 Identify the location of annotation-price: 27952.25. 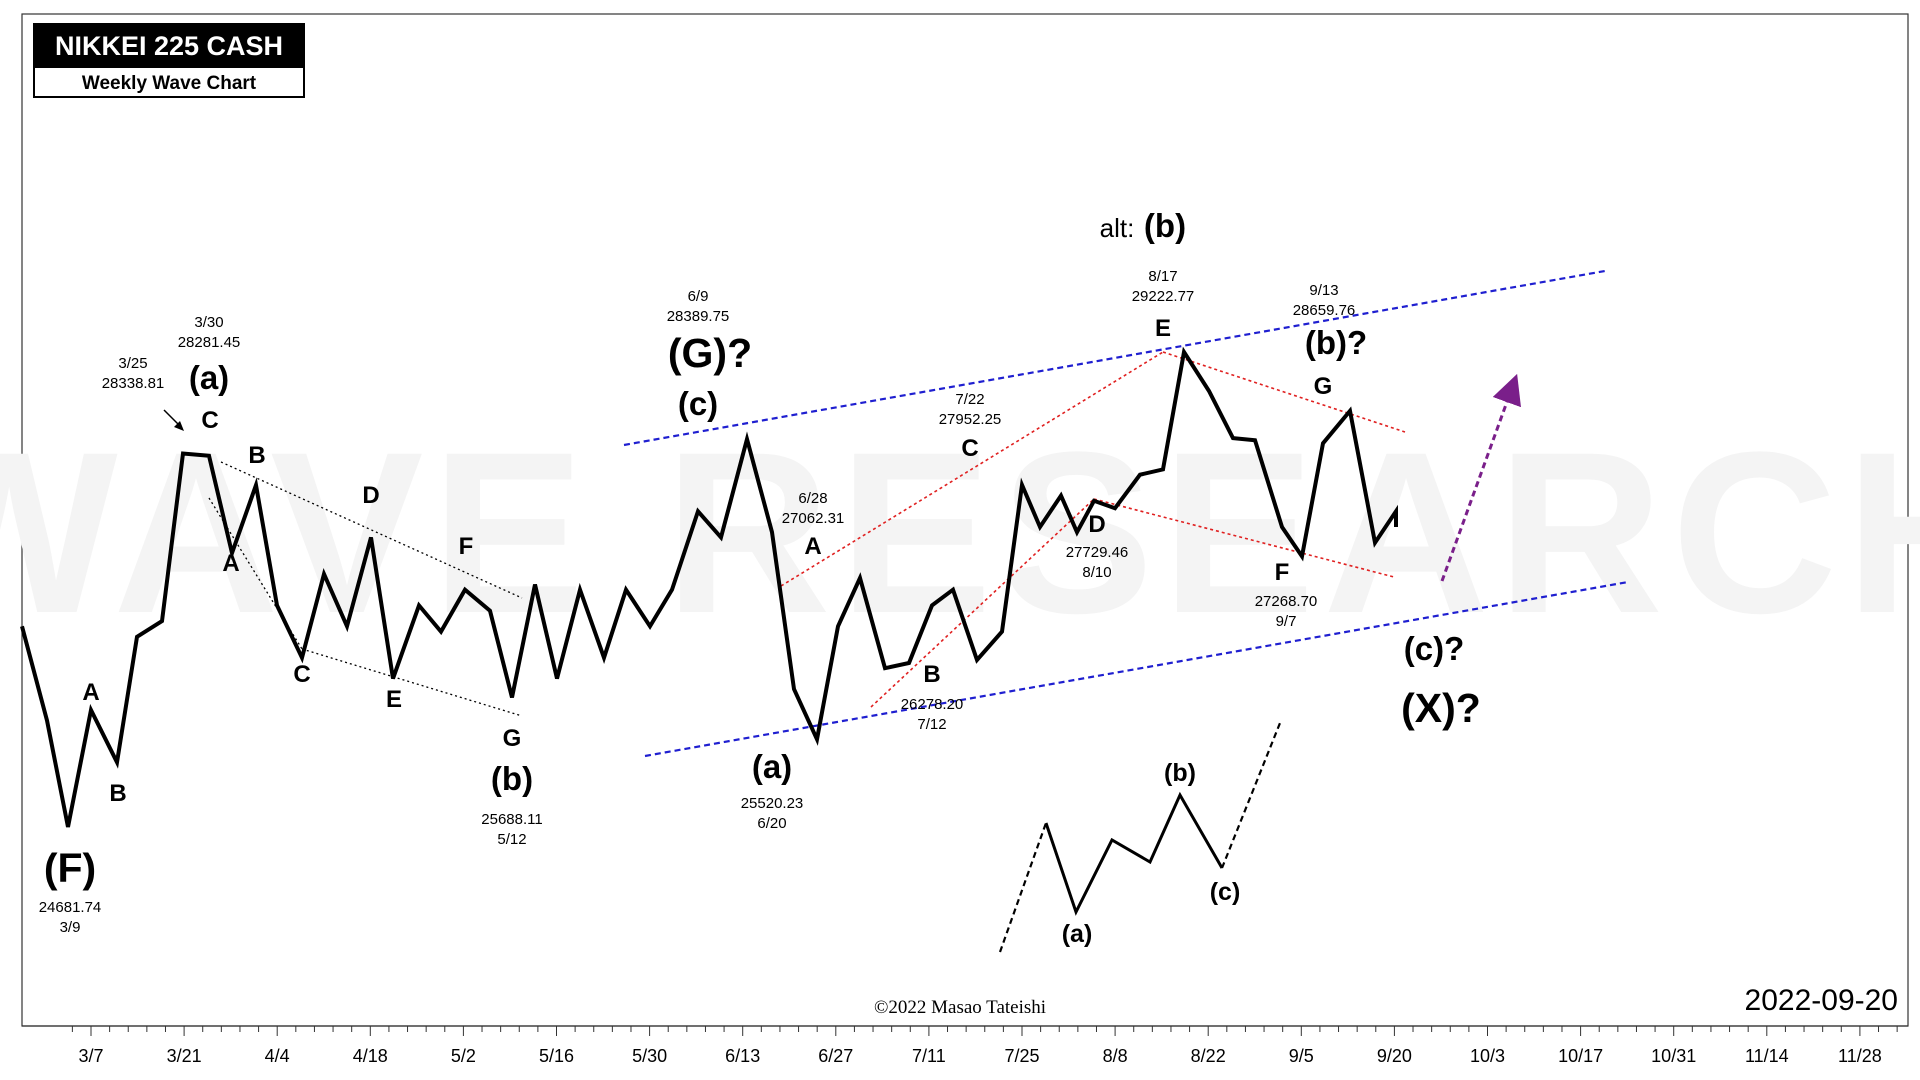
(970, 419).